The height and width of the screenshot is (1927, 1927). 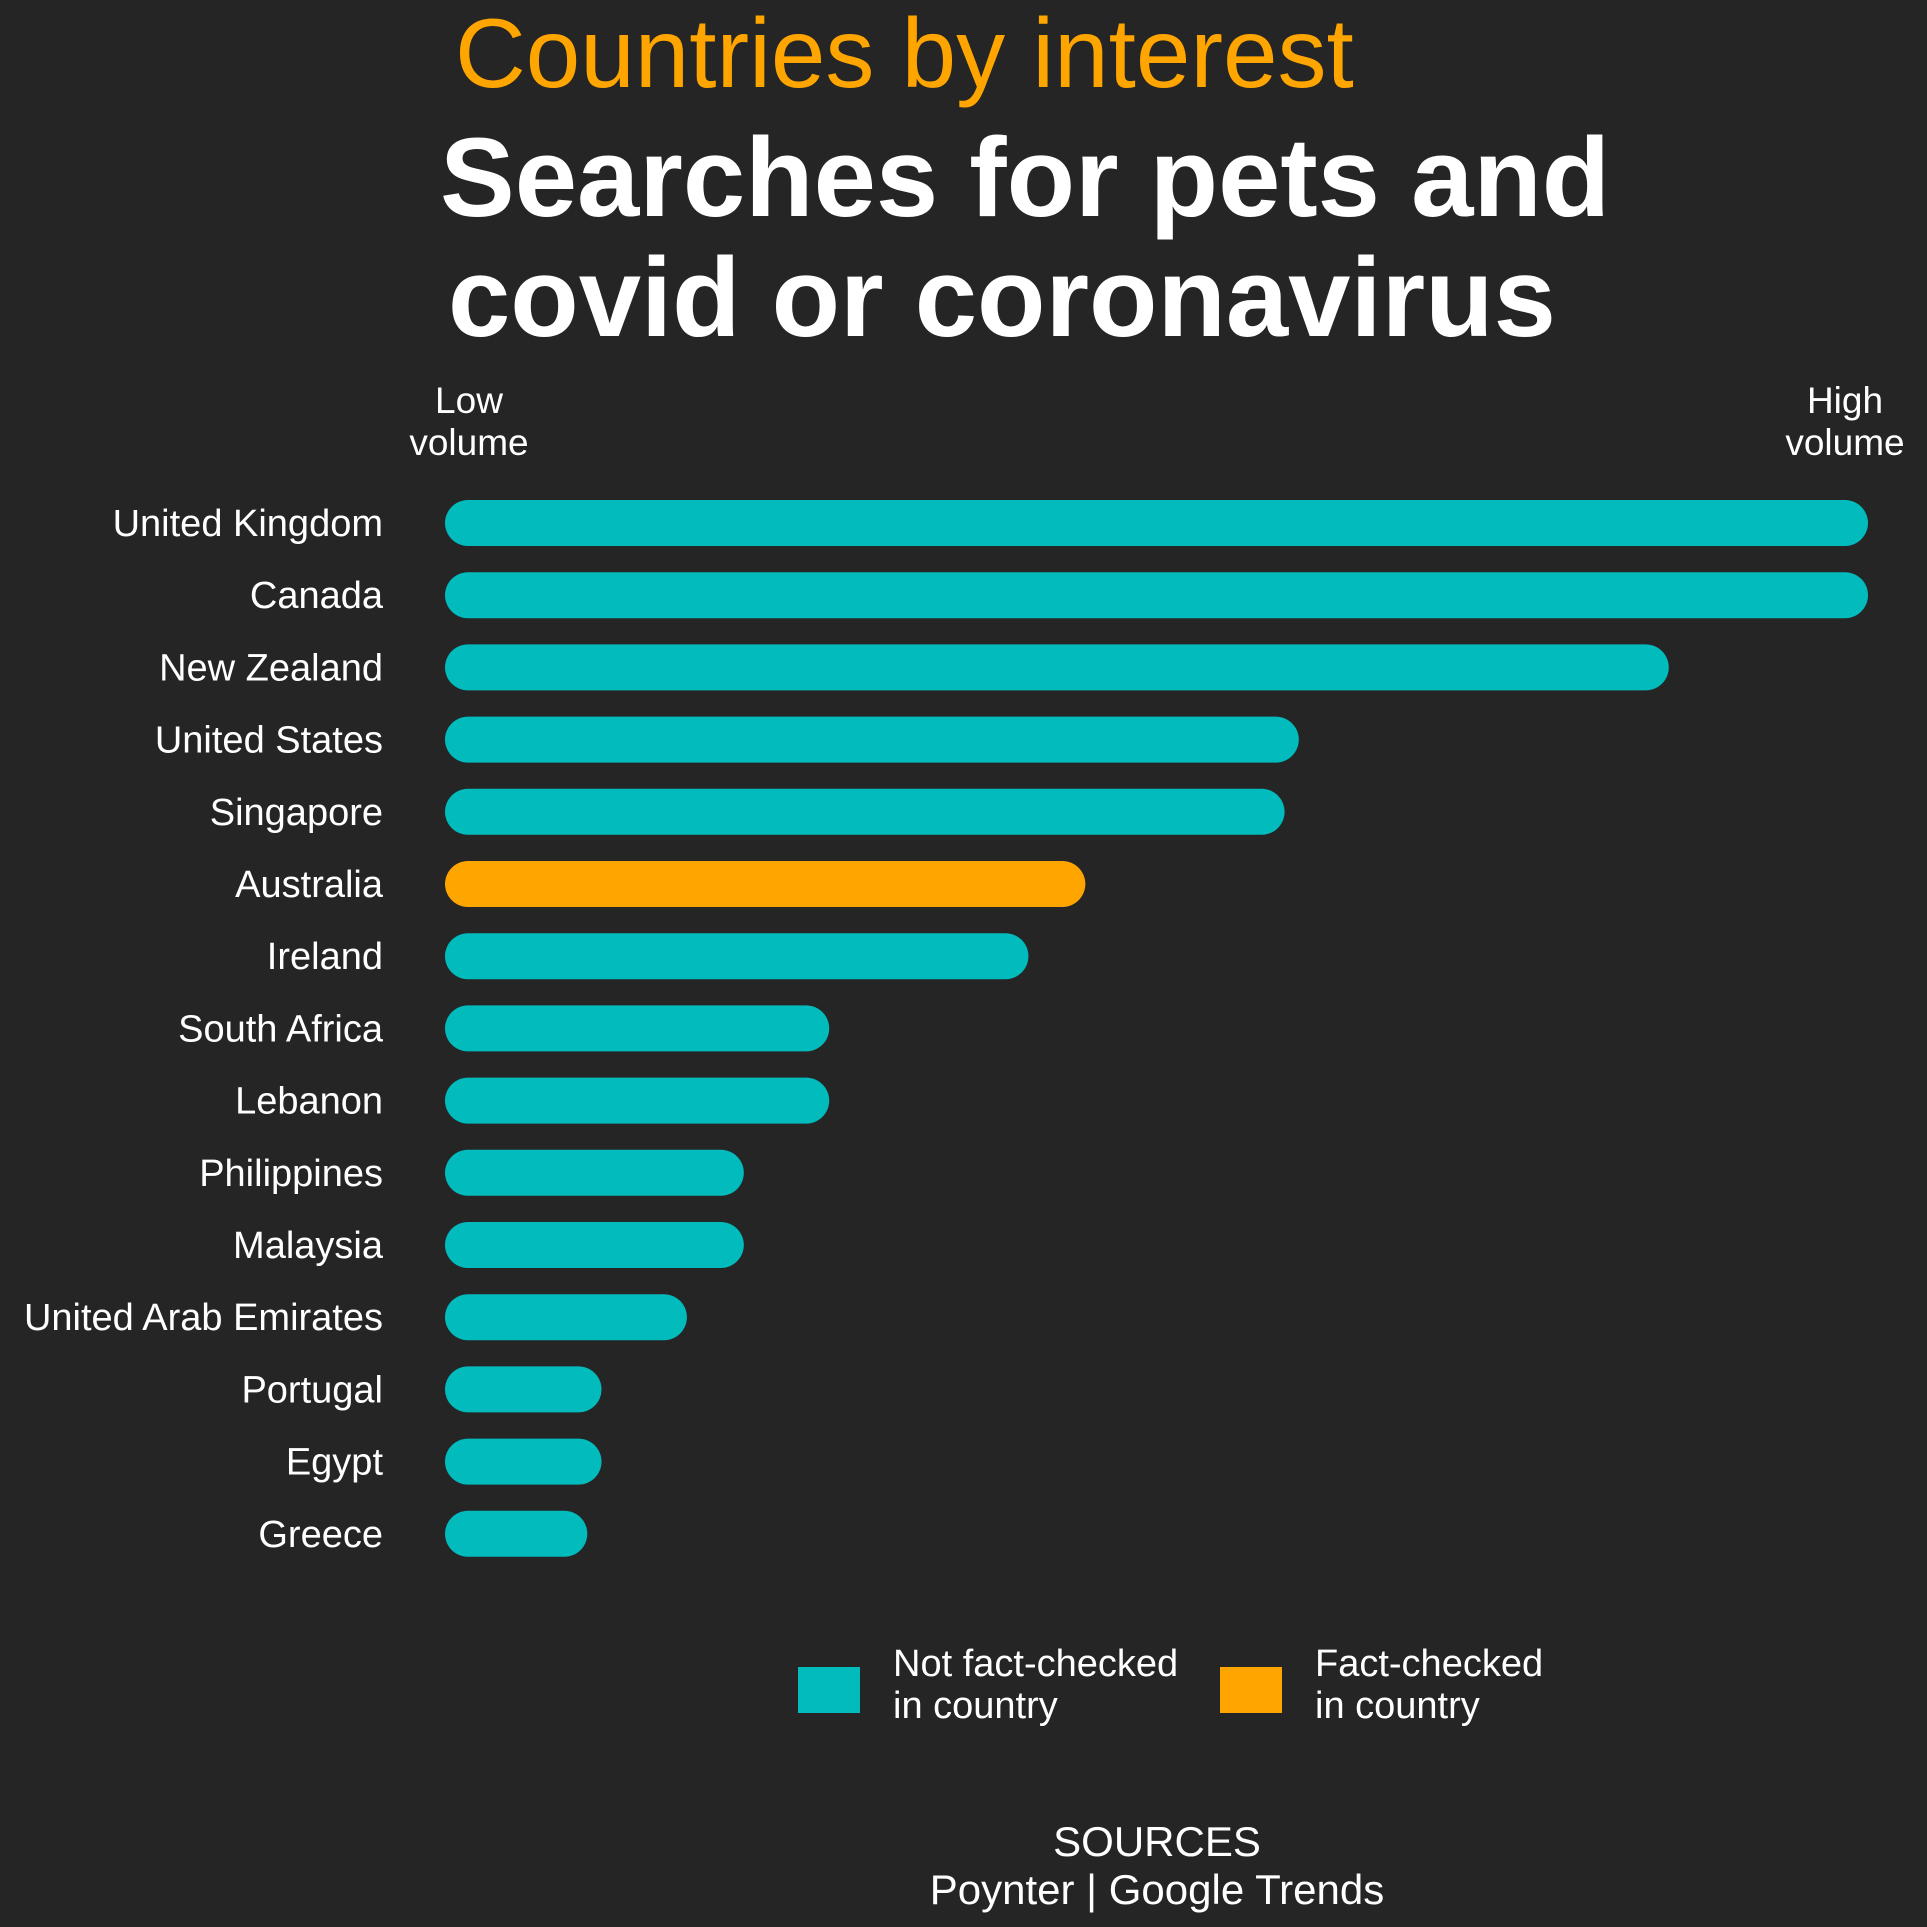 I want to click on bar-united-arab-emirates, so click(x=566, y=1317).